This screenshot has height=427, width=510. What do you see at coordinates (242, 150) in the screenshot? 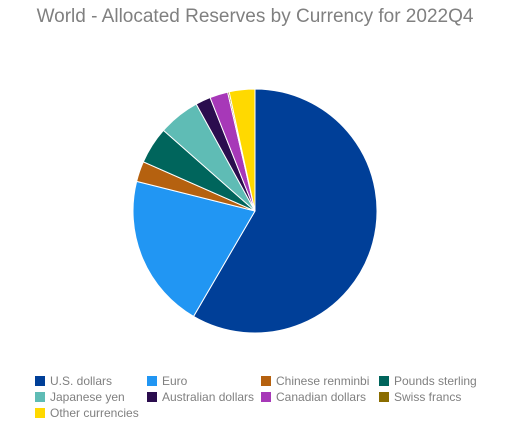
I see `pie-slice-other-currencies` at bounding box center [242, 150].